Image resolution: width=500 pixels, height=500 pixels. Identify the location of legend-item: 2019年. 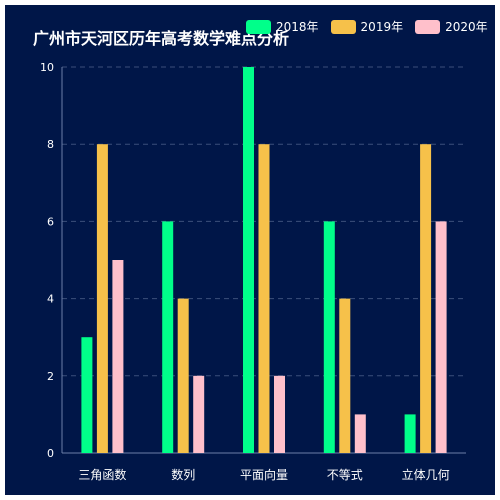
(367, 26).